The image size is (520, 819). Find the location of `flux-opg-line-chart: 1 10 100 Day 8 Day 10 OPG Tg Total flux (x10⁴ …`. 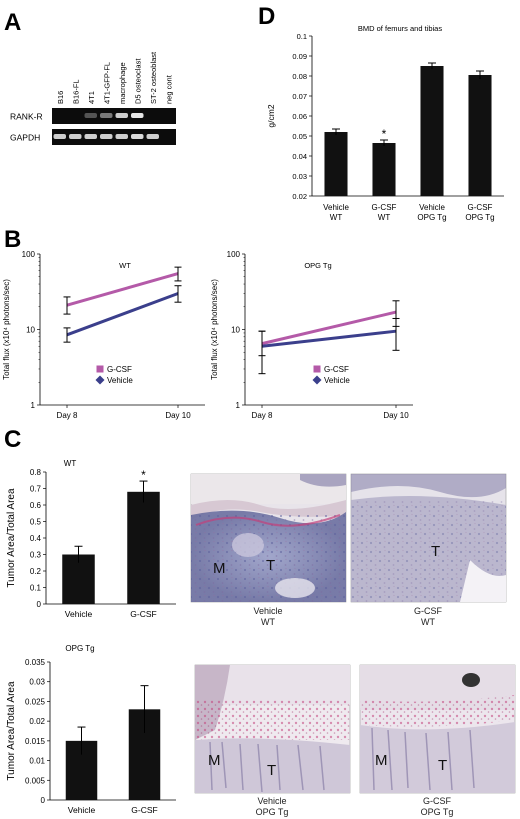

flux-opg-line-chart: 1 10 100 Day 8 Day 10 OPG Tg Total flux (x10⁴ … is located at coordinates (311, 335).